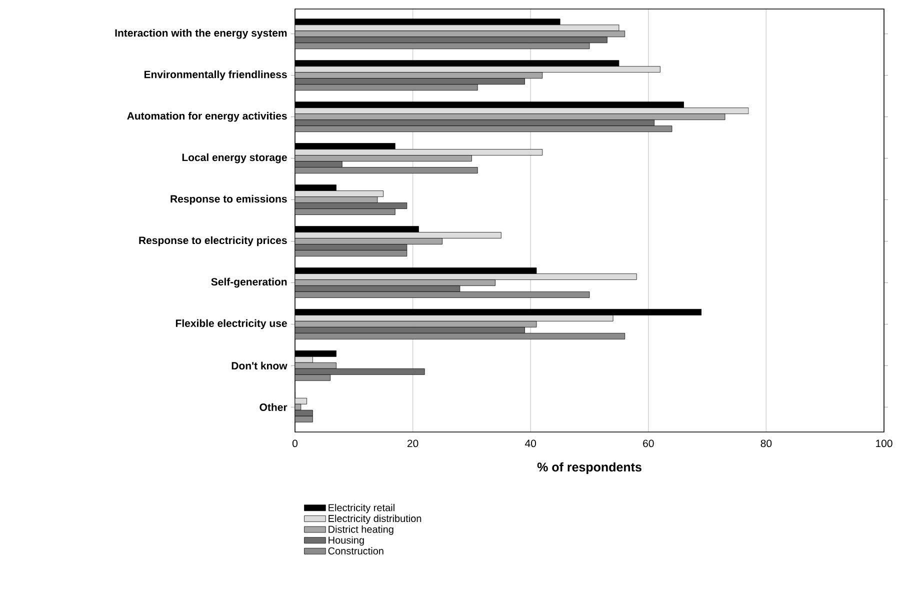 Image resolution: width=898 pixels, height=610 pixels. What do you see at coordinates (361, 509) in the screenshot?
I see `legend-label: Electricity retail` at bounding box center [361, 509].